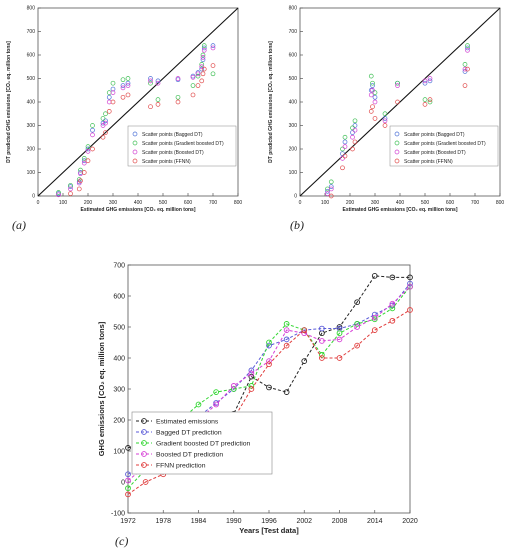 The width and height of the screenshot is (518, 550). I want to click on chart-c-x-tick-label: 1984, so click(199, 521).